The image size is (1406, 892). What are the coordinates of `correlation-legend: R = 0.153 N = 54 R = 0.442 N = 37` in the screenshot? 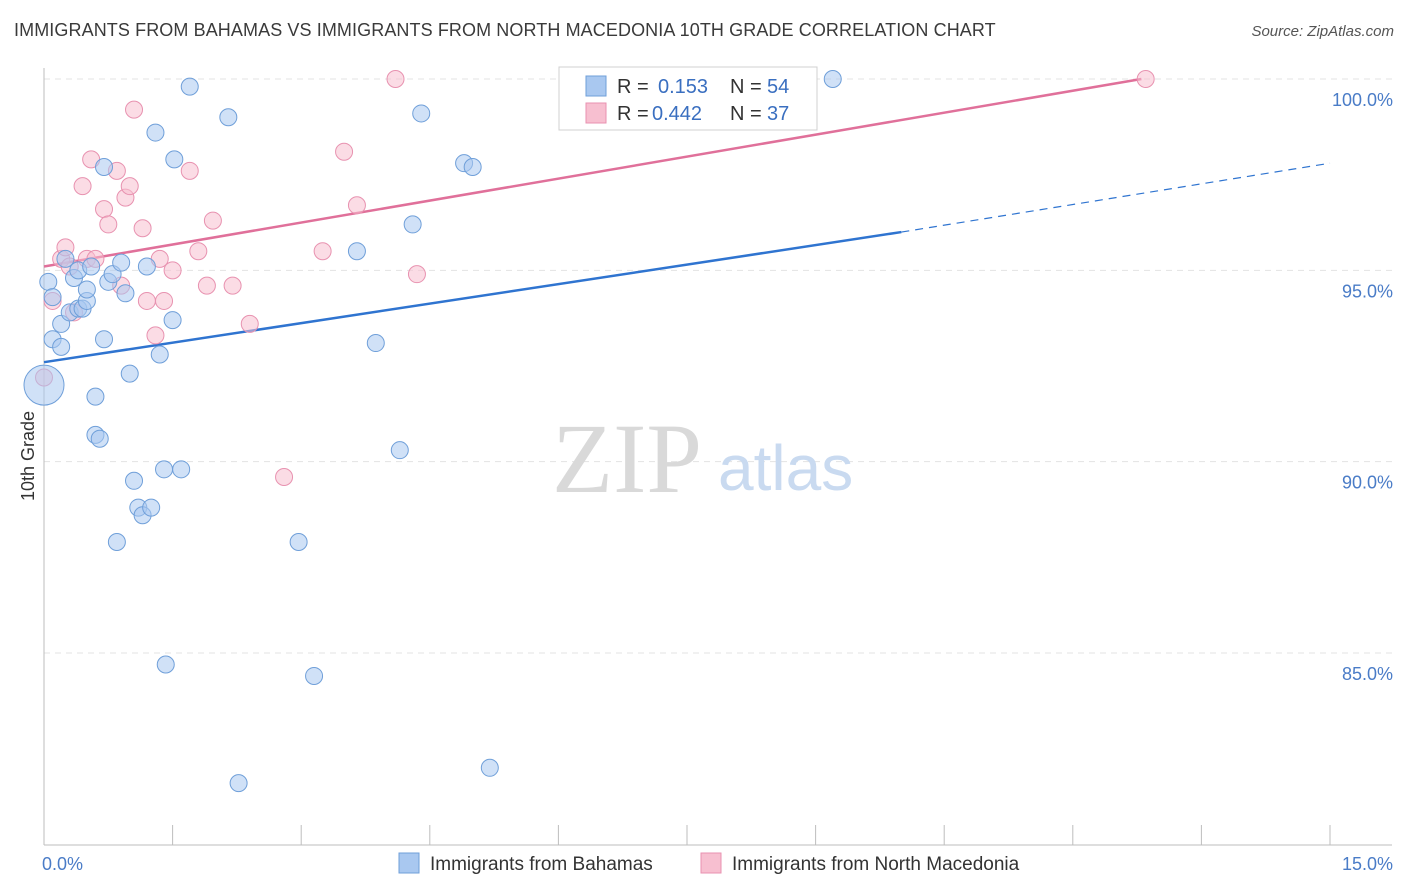 It's located at (688, 98).